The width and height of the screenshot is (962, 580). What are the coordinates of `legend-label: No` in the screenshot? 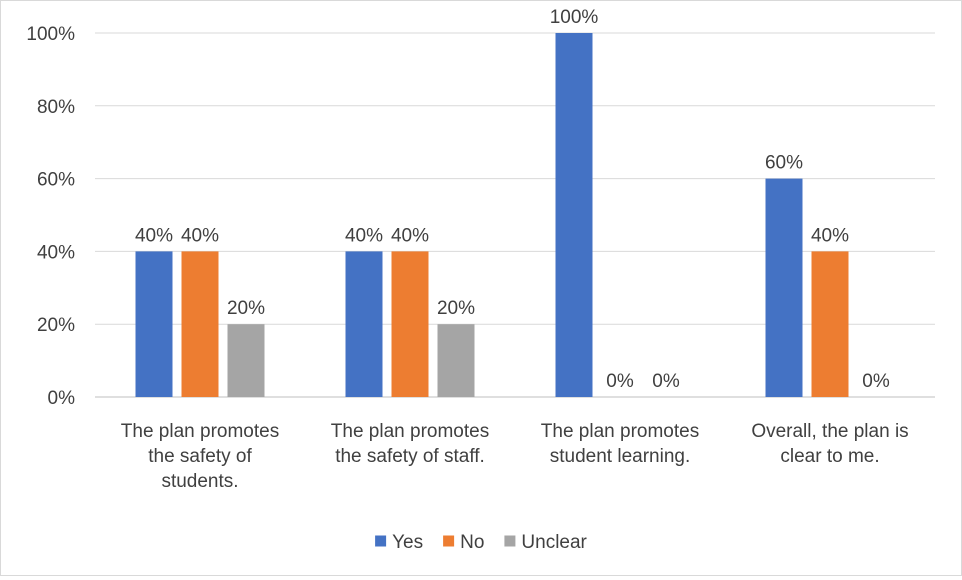 It's located at (472, 542).